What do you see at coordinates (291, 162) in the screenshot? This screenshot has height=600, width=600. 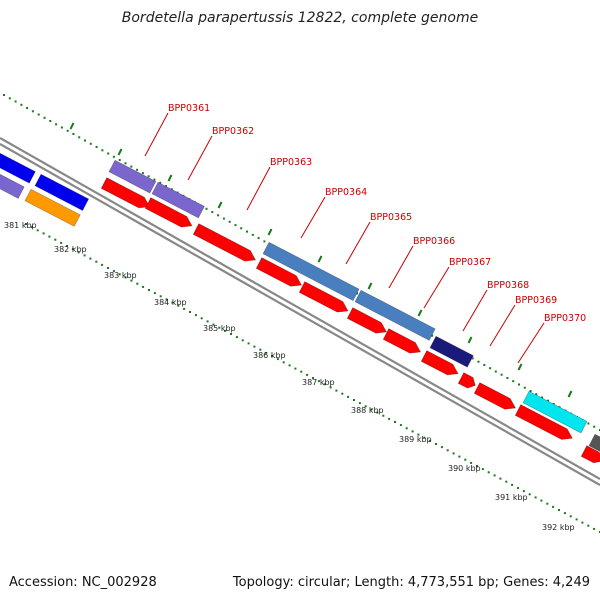 I see `gene-label: BPP0363` at bounding box center [291, 162].